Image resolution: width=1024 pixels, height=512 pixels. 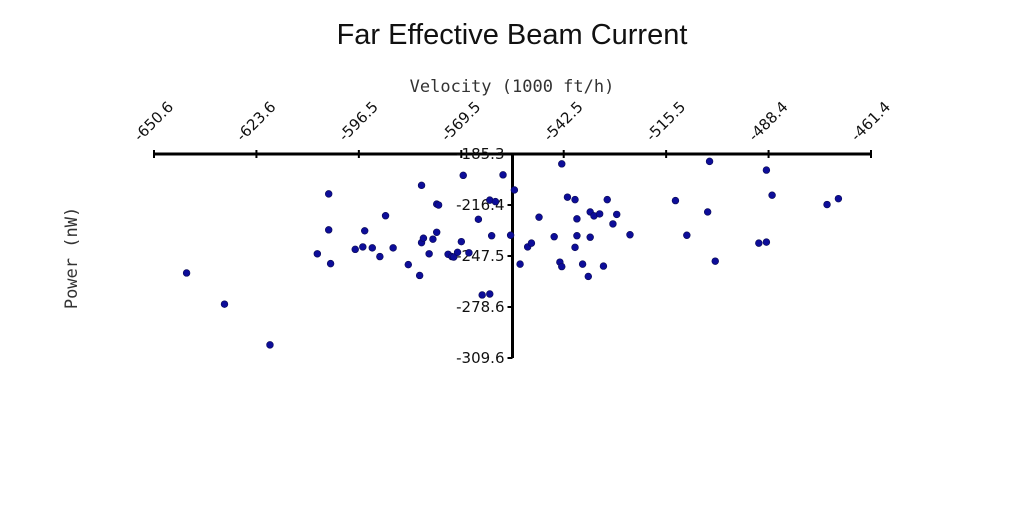 What do you see at coordinates (72, 258) in the screenshot?
I see `y-axis-label: Power (nW)` at bounding box center [72, 258].